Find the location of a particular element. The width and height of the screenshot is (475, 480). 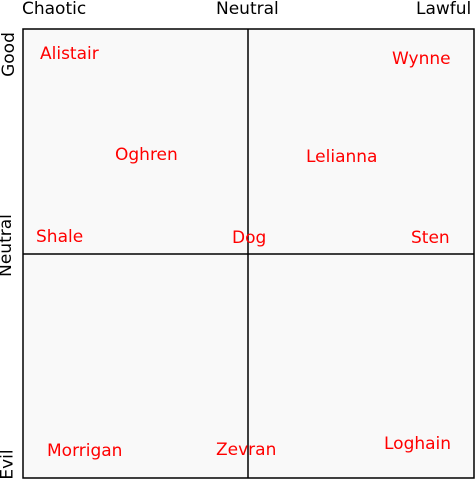

character-label-sten: Sten is located at coordinates (430, 238).